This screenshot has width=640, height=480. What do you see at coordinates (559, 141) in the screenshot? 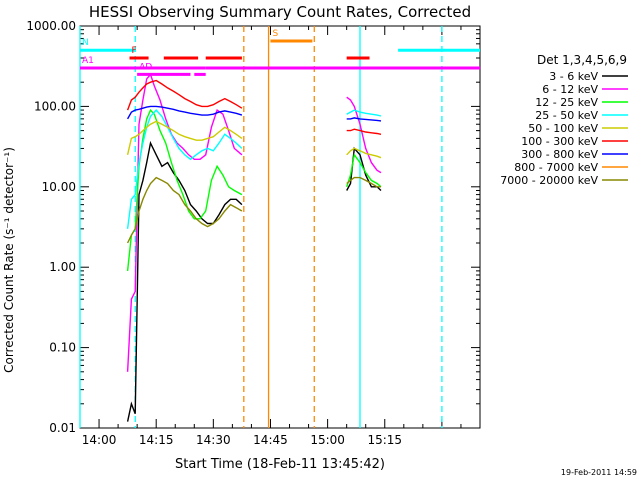
I see `legend-entry-label: 100 - 300 keV` at bounding box center [559, 141].